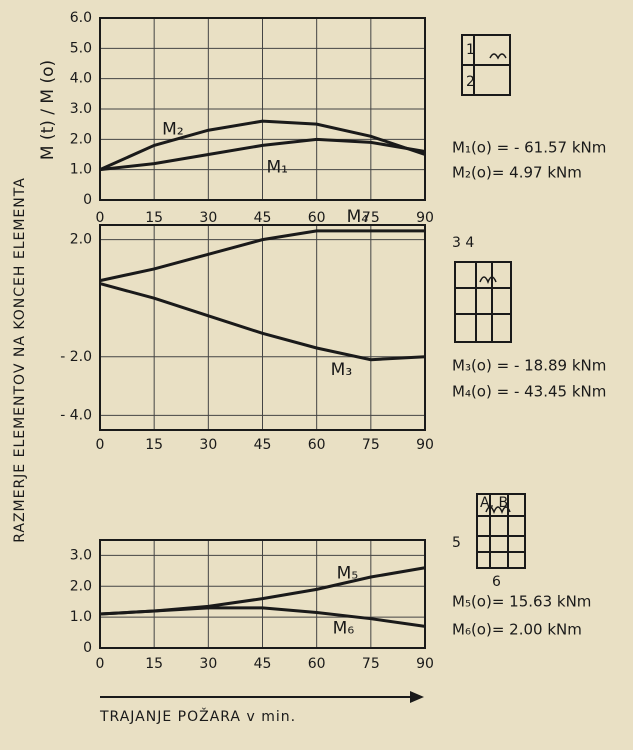  Describe the element at coordinates (81, 48) in the screenshot. I see `y-tick-label: 5.0` at that location.